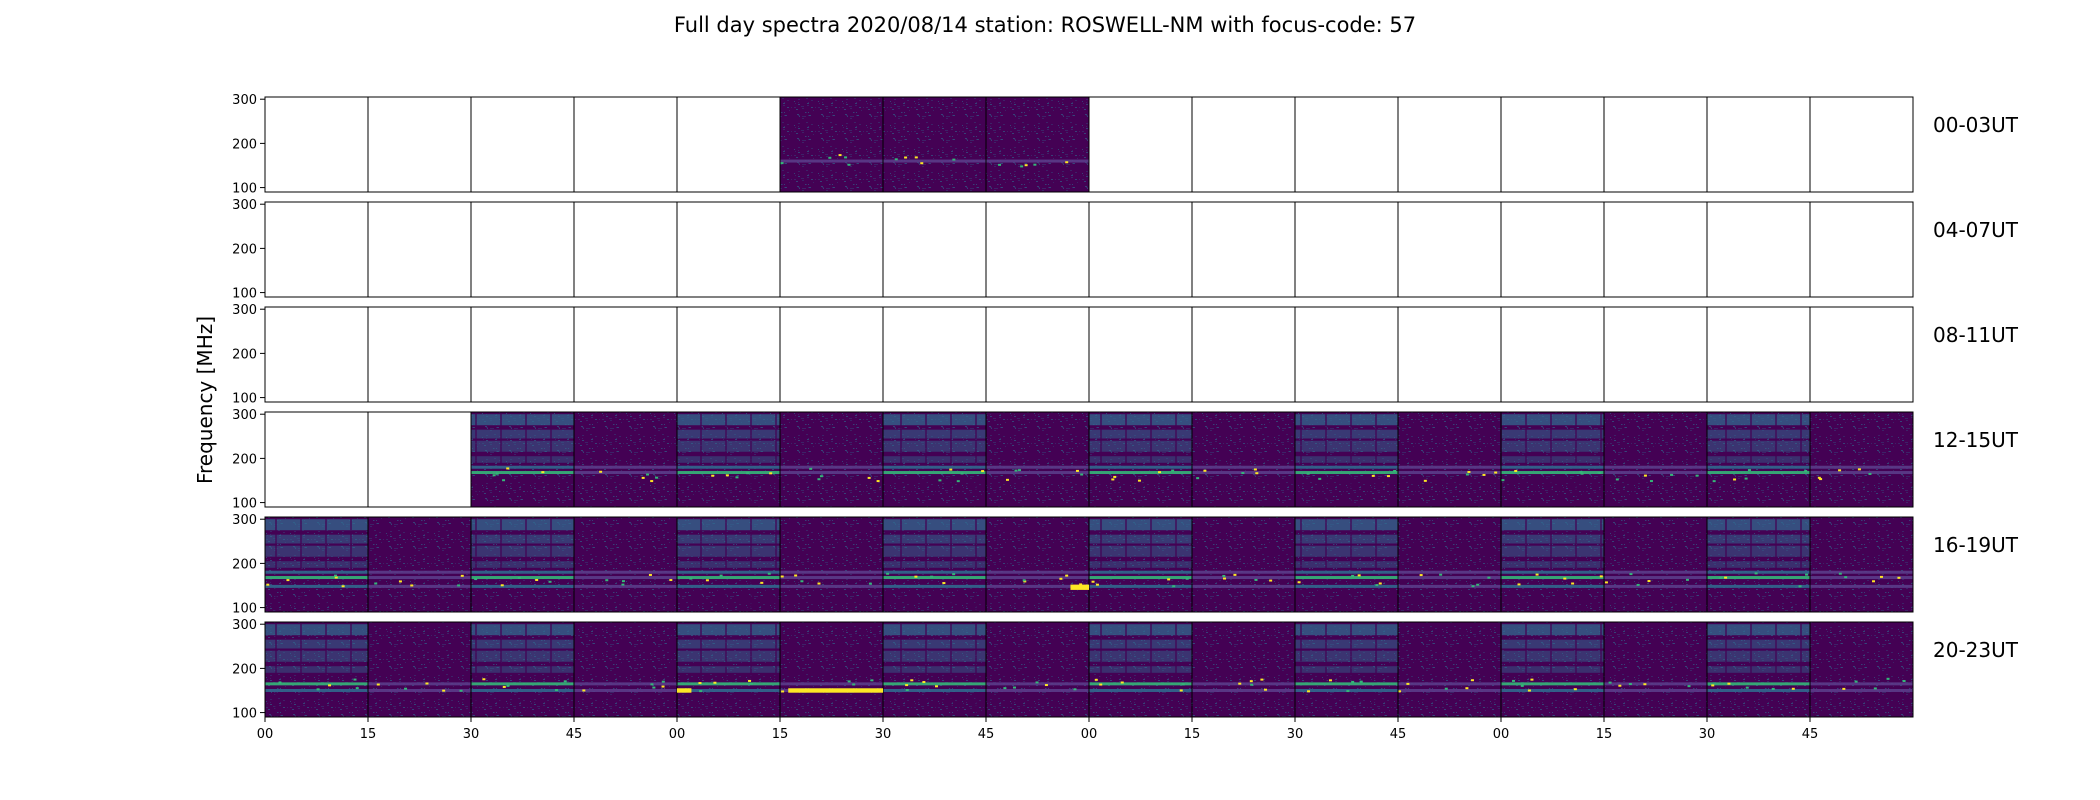 The height and width of the screenshot is (800, 2100). Describe the element at coordinates (1037, 729) in the screenshot. I see `x-axis-ticks: 00 15 30 45 00 15 30 45 00 15 30 45 00 15 30 45` at that location.